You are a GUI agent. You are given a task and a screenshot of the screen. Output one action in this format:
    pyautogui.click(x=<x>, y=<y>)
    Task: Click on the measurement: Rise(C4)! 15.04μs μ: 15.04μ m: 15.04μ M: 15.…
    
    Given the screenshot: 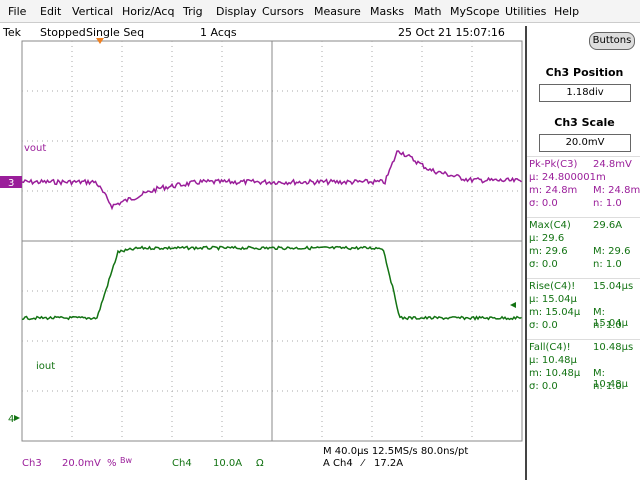 What is the action you would take?
    pyautogui.click(x=583, y=308)
    